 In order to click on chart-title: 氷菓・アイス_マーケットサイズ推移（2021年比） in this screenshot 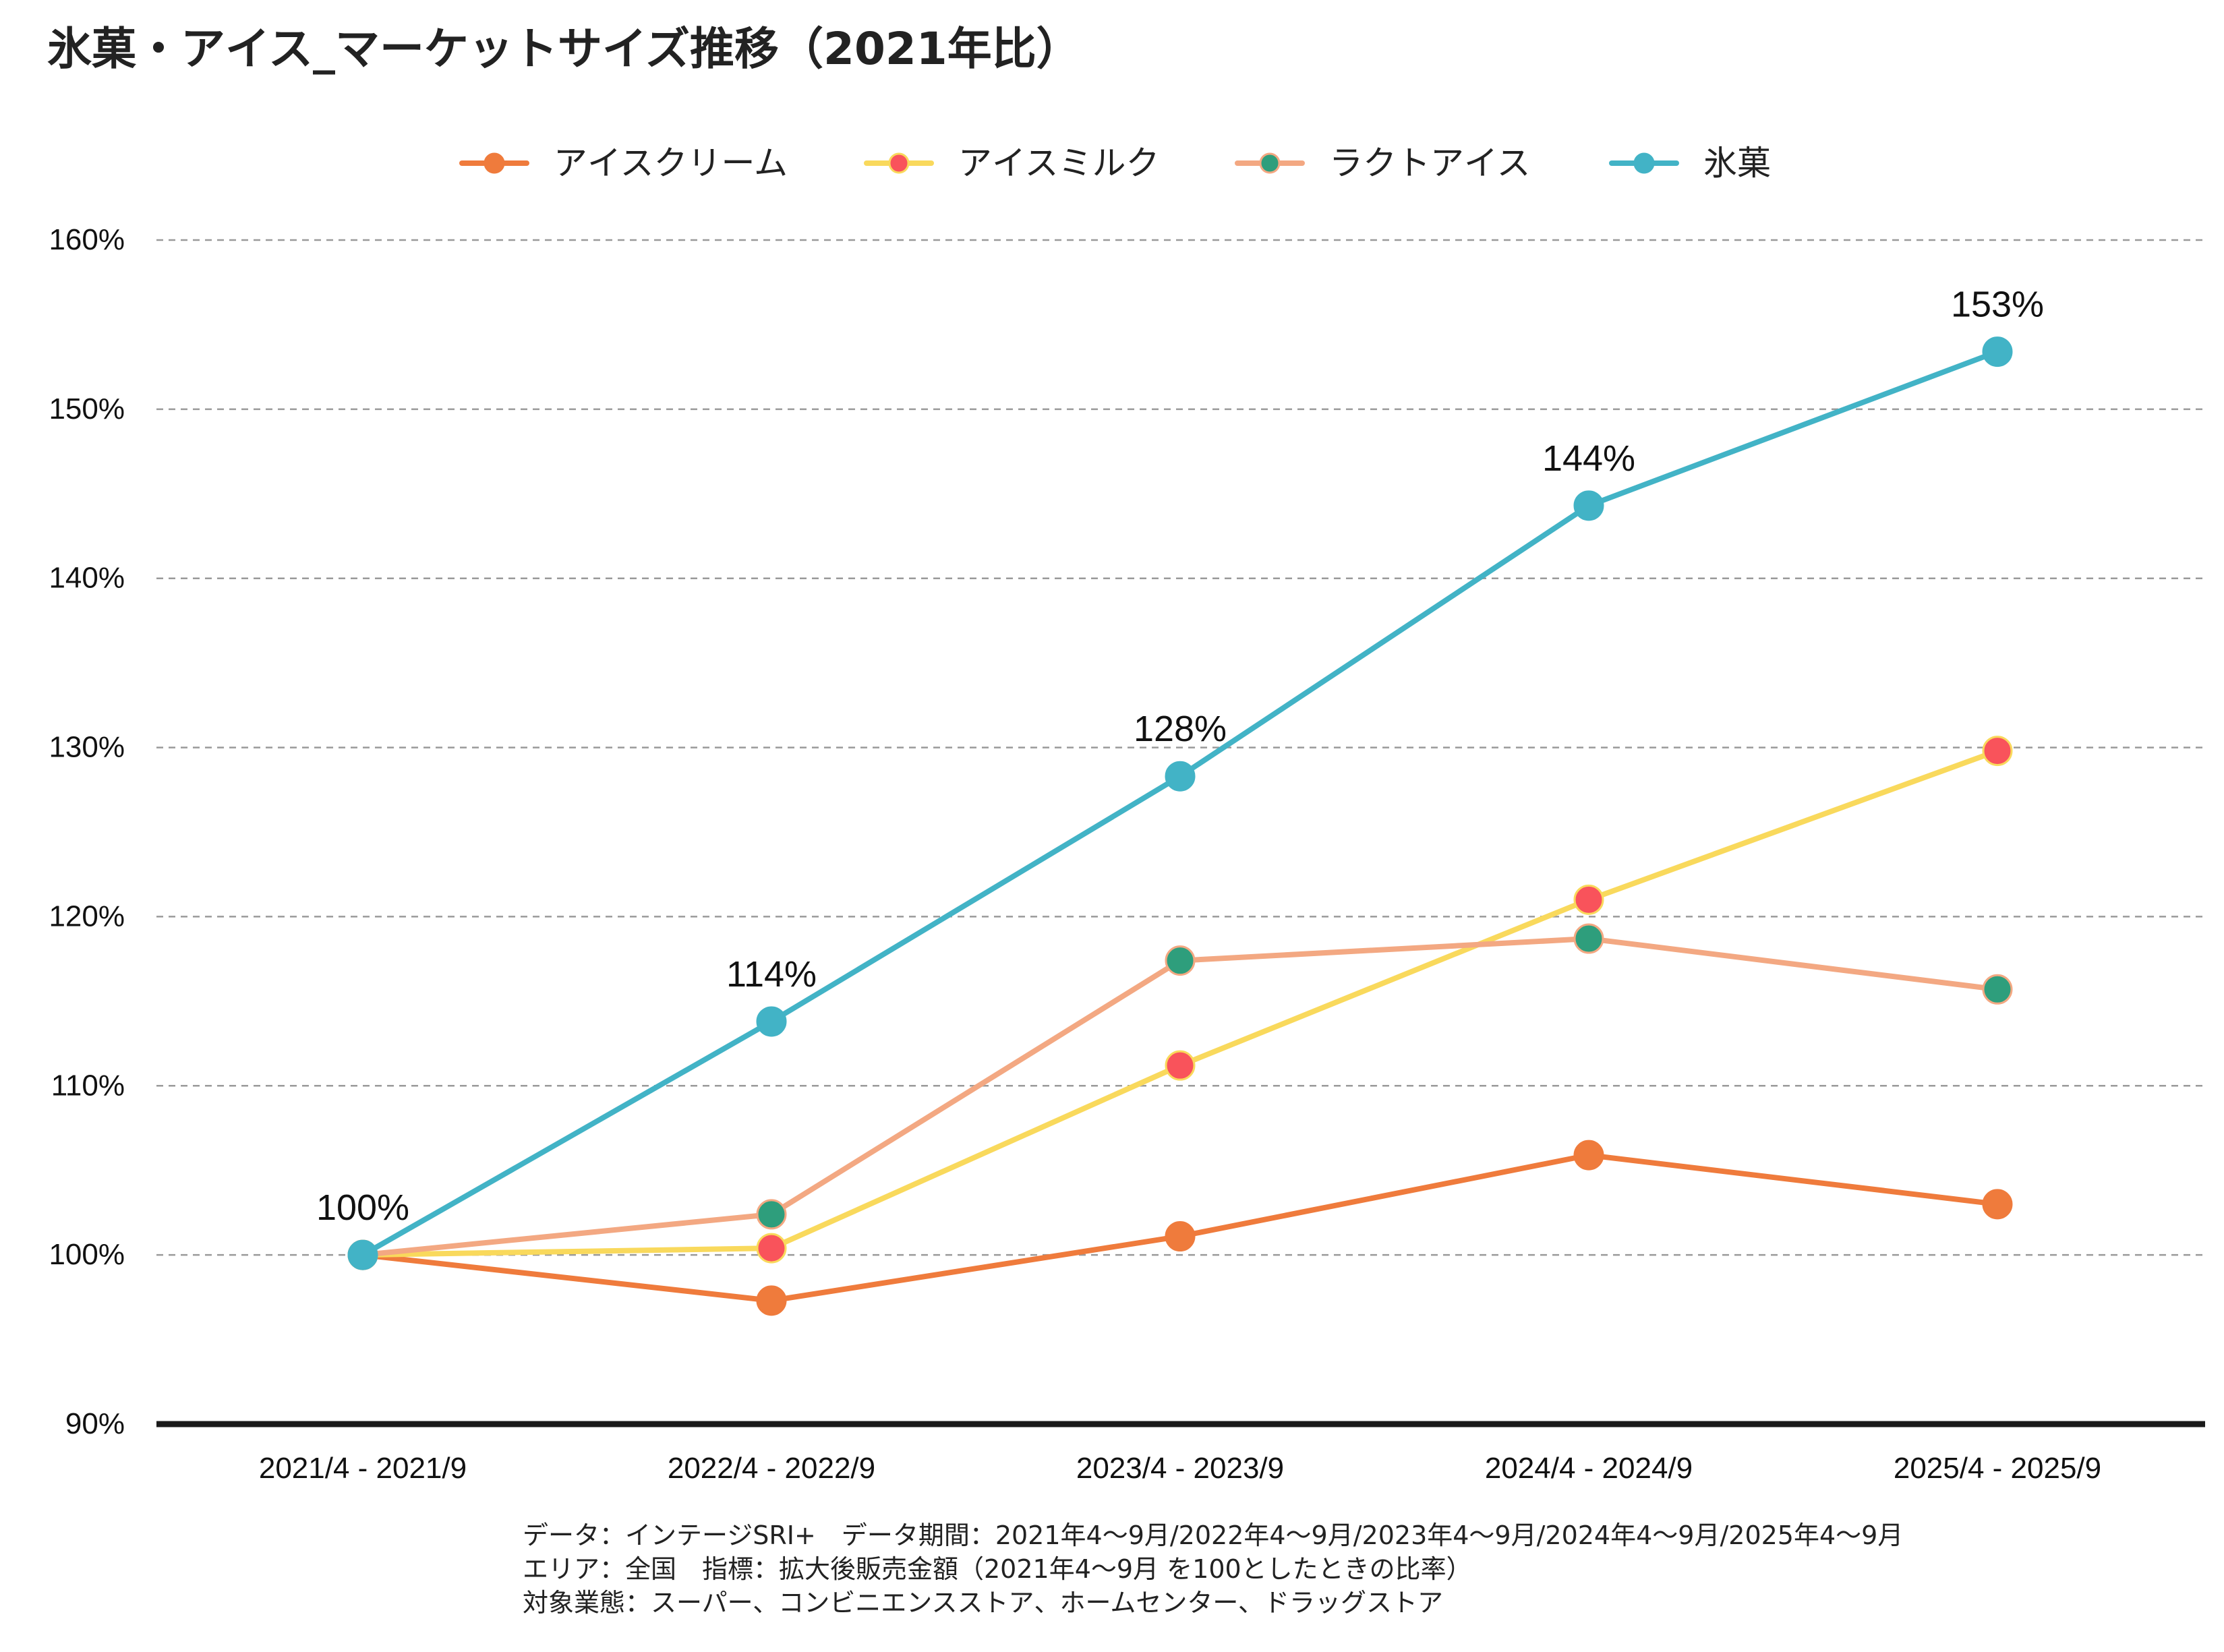, I will do `click(564, 49)`.